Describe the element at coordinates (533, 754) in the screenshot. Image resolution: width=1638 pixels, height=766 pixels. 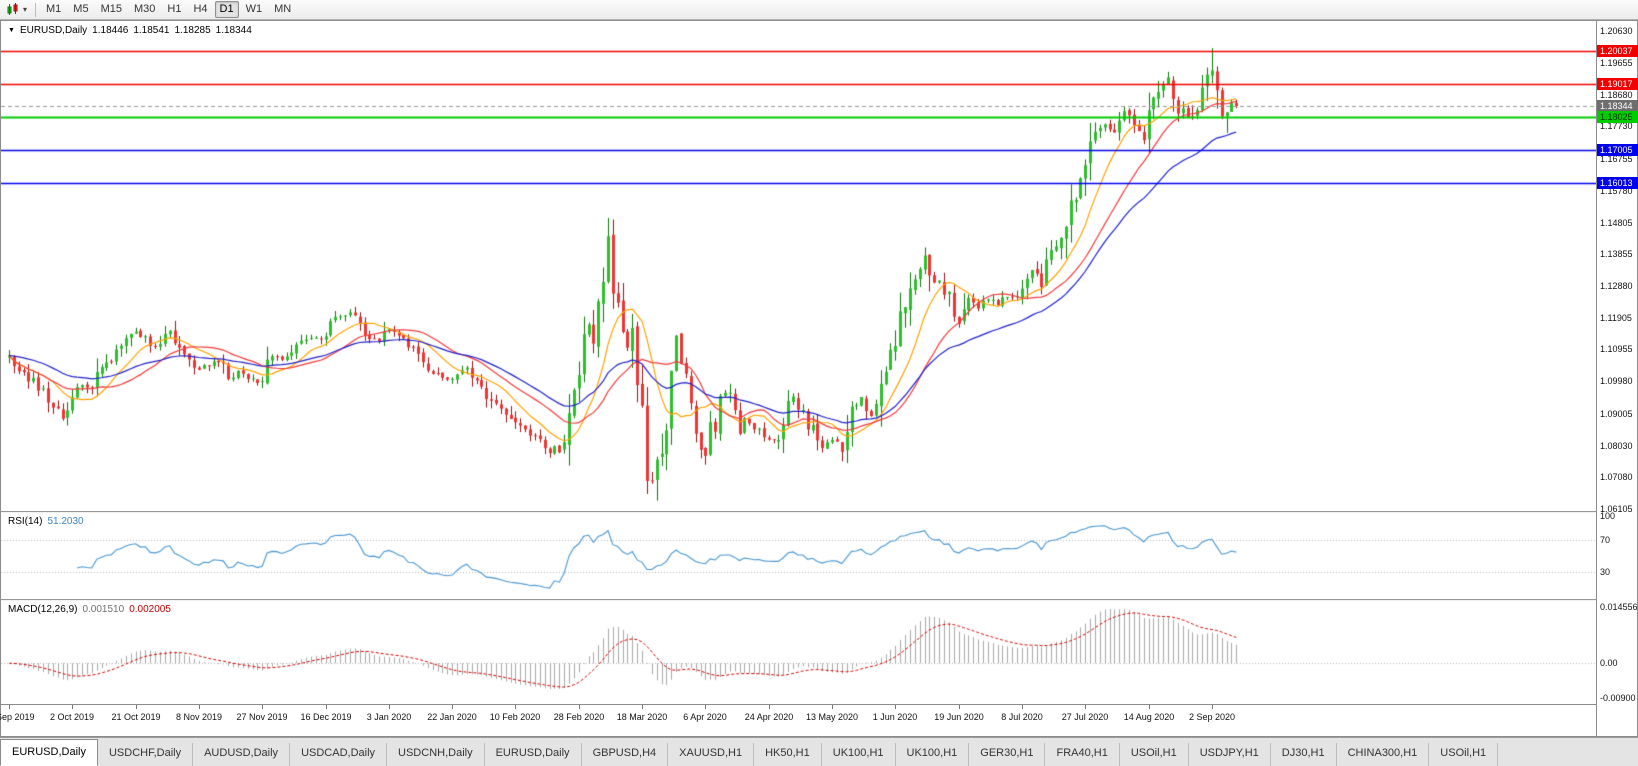
I see `chart-tab-5-eurusd-daily: EURUSD,Daily` at that location.